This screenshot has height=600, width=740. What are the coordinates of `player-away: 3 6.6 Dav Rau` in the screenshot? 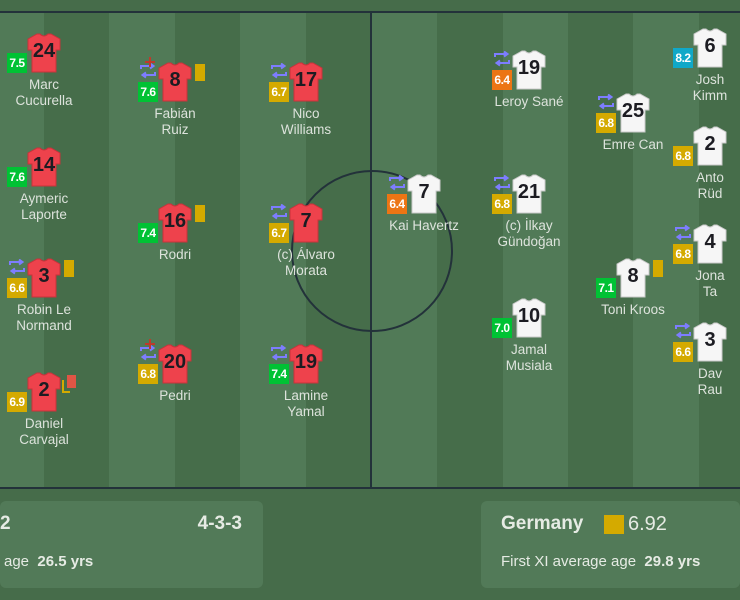 It's located at (706, 372).